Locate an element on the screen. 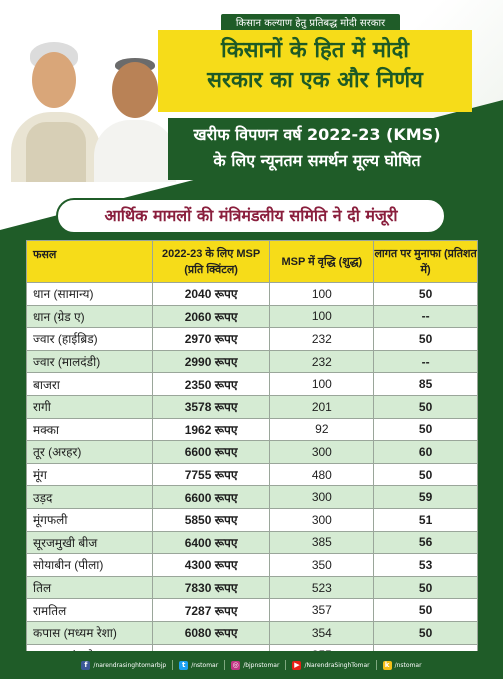 This screenshot has width=503, height=679. cell-crop: सोयाबीन (पीला) is located at coordinates (89, 565).